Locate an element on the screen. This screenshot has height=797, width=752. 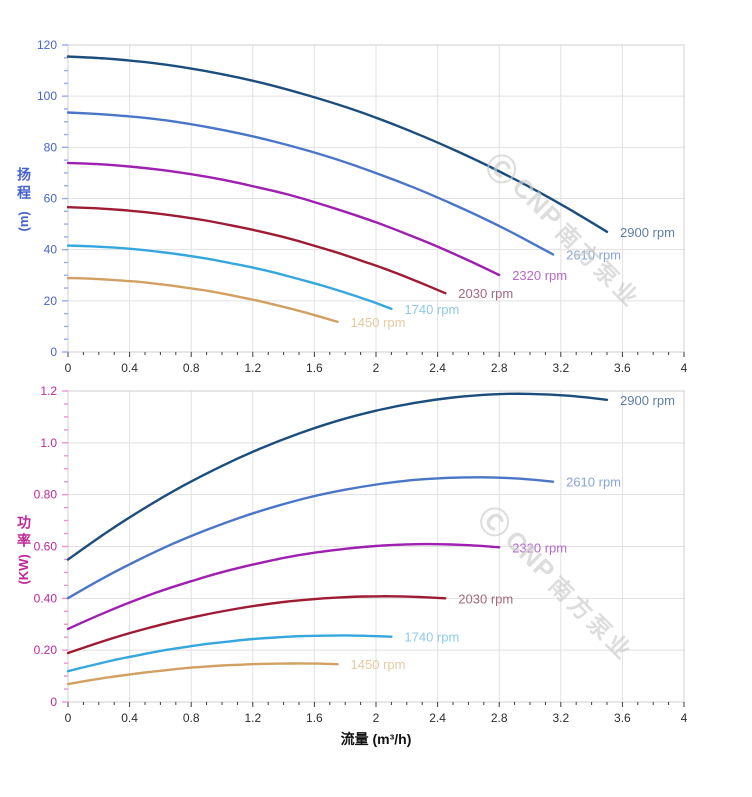
y-tick-label: 80 is located at coordinates (51, 147).